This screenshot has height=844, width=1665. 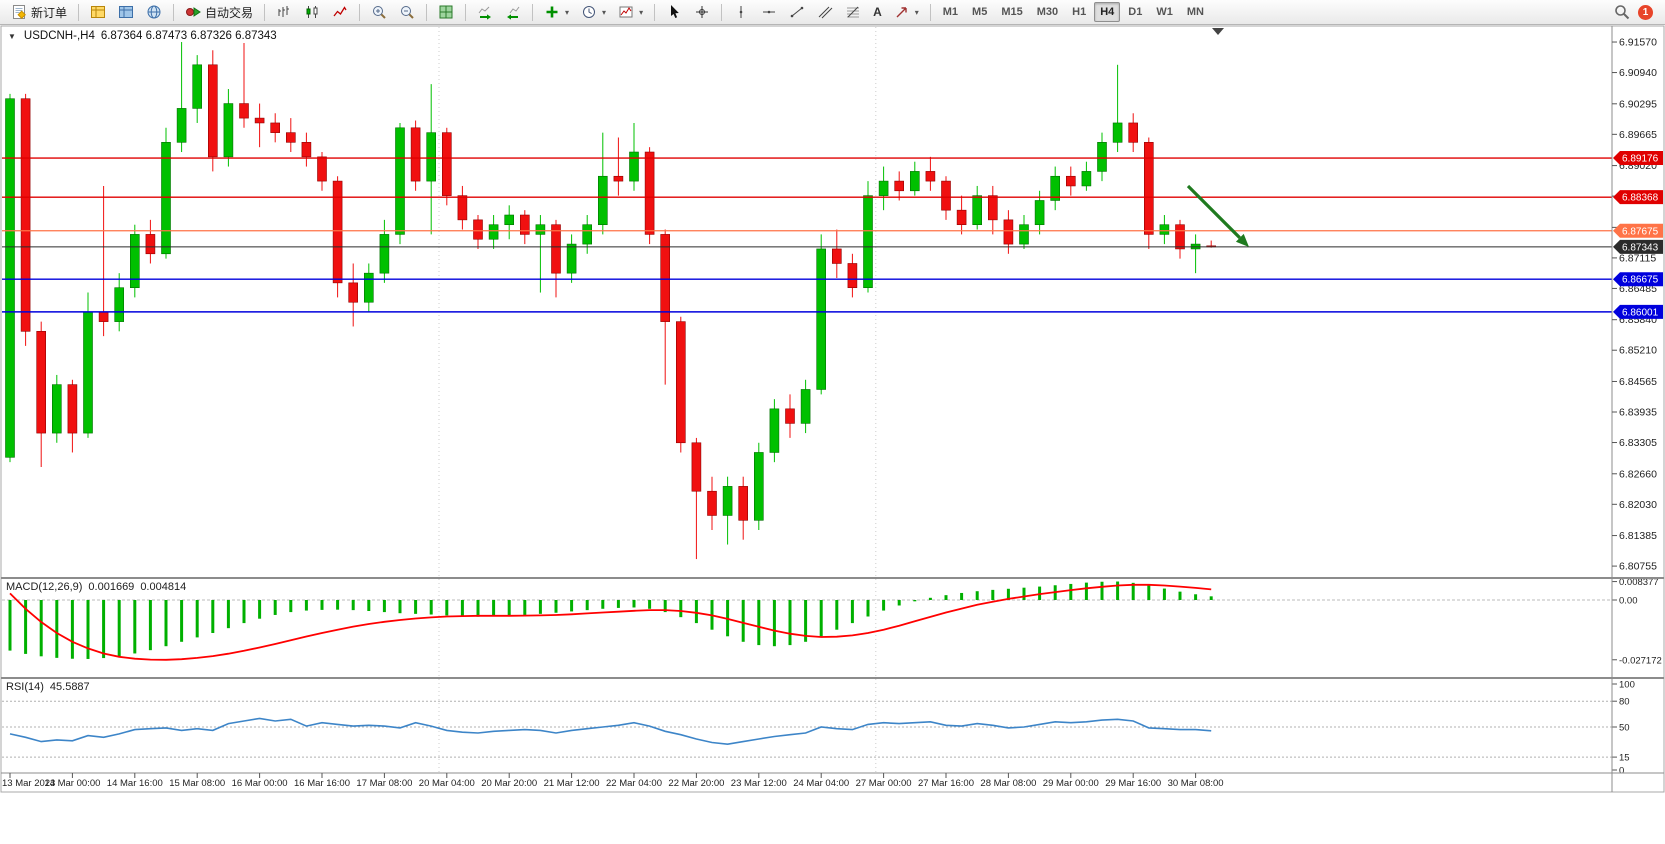 What do you see at coordinates (1012, 12) in the screenshot?
I see `timeframe-m15-button: M15` at bounding box center [1012, 12].